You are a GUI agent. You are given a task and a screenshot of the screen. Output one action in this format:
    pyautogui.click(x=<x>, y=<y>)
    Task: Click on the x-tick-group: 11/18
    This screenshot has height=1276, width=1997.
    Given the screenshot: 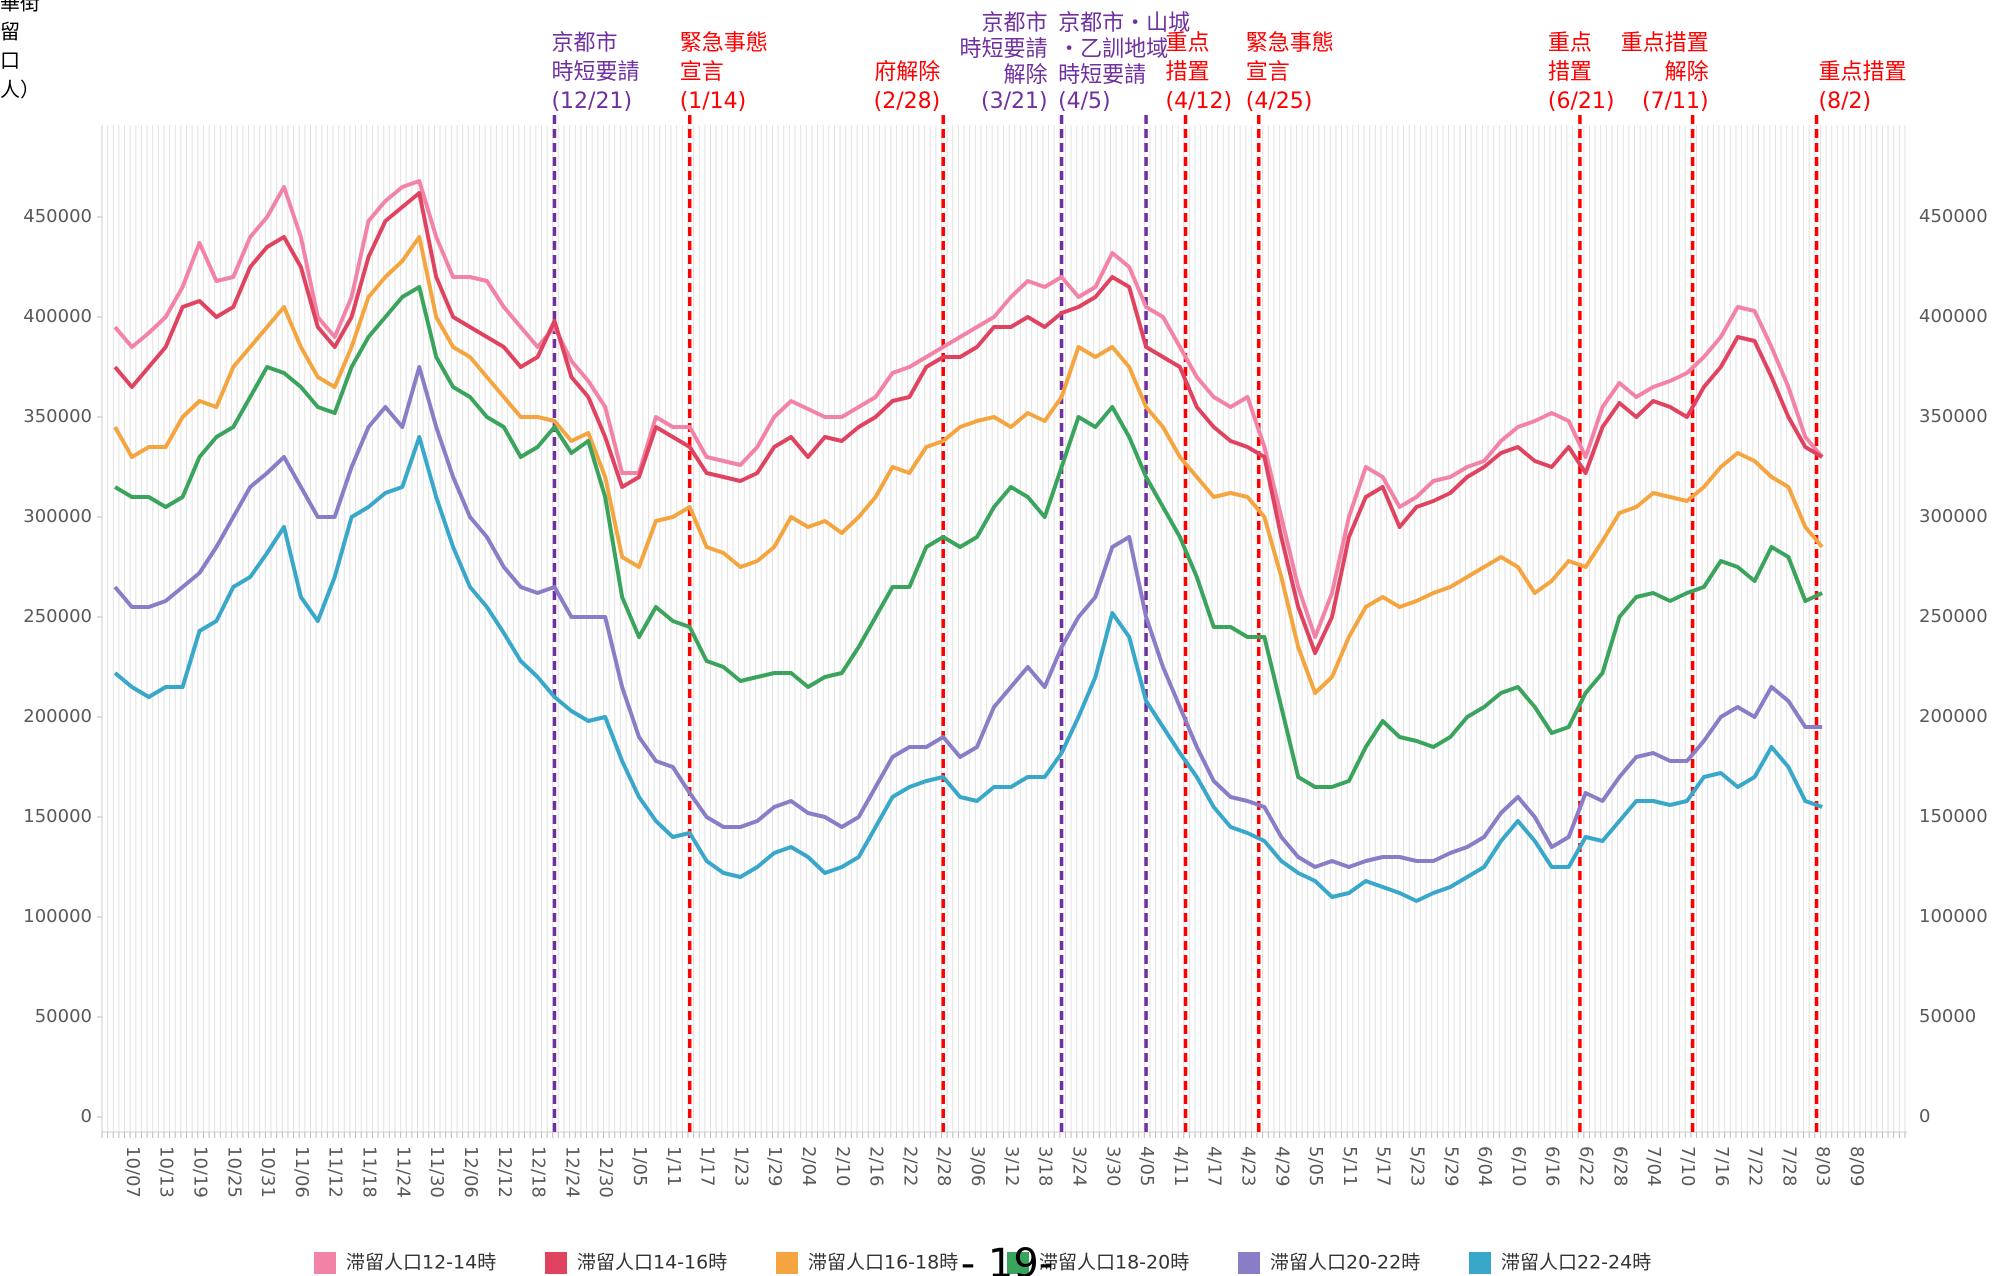 What is the action you would take?
    pyautogui.click(x=369, y=1172)
    